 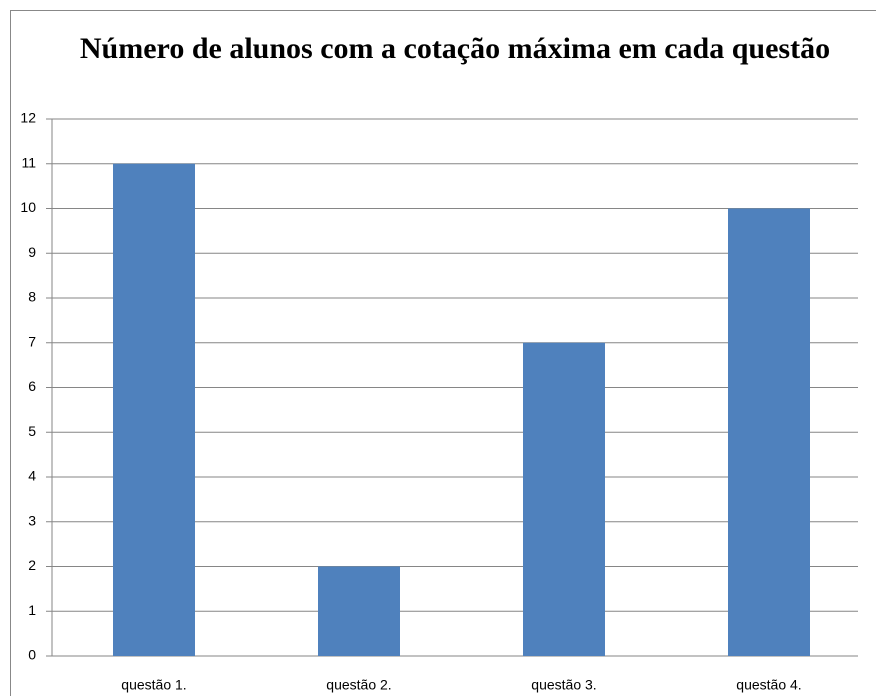 I want to click on y-tick-label: 12, so click(x=28, y=118).